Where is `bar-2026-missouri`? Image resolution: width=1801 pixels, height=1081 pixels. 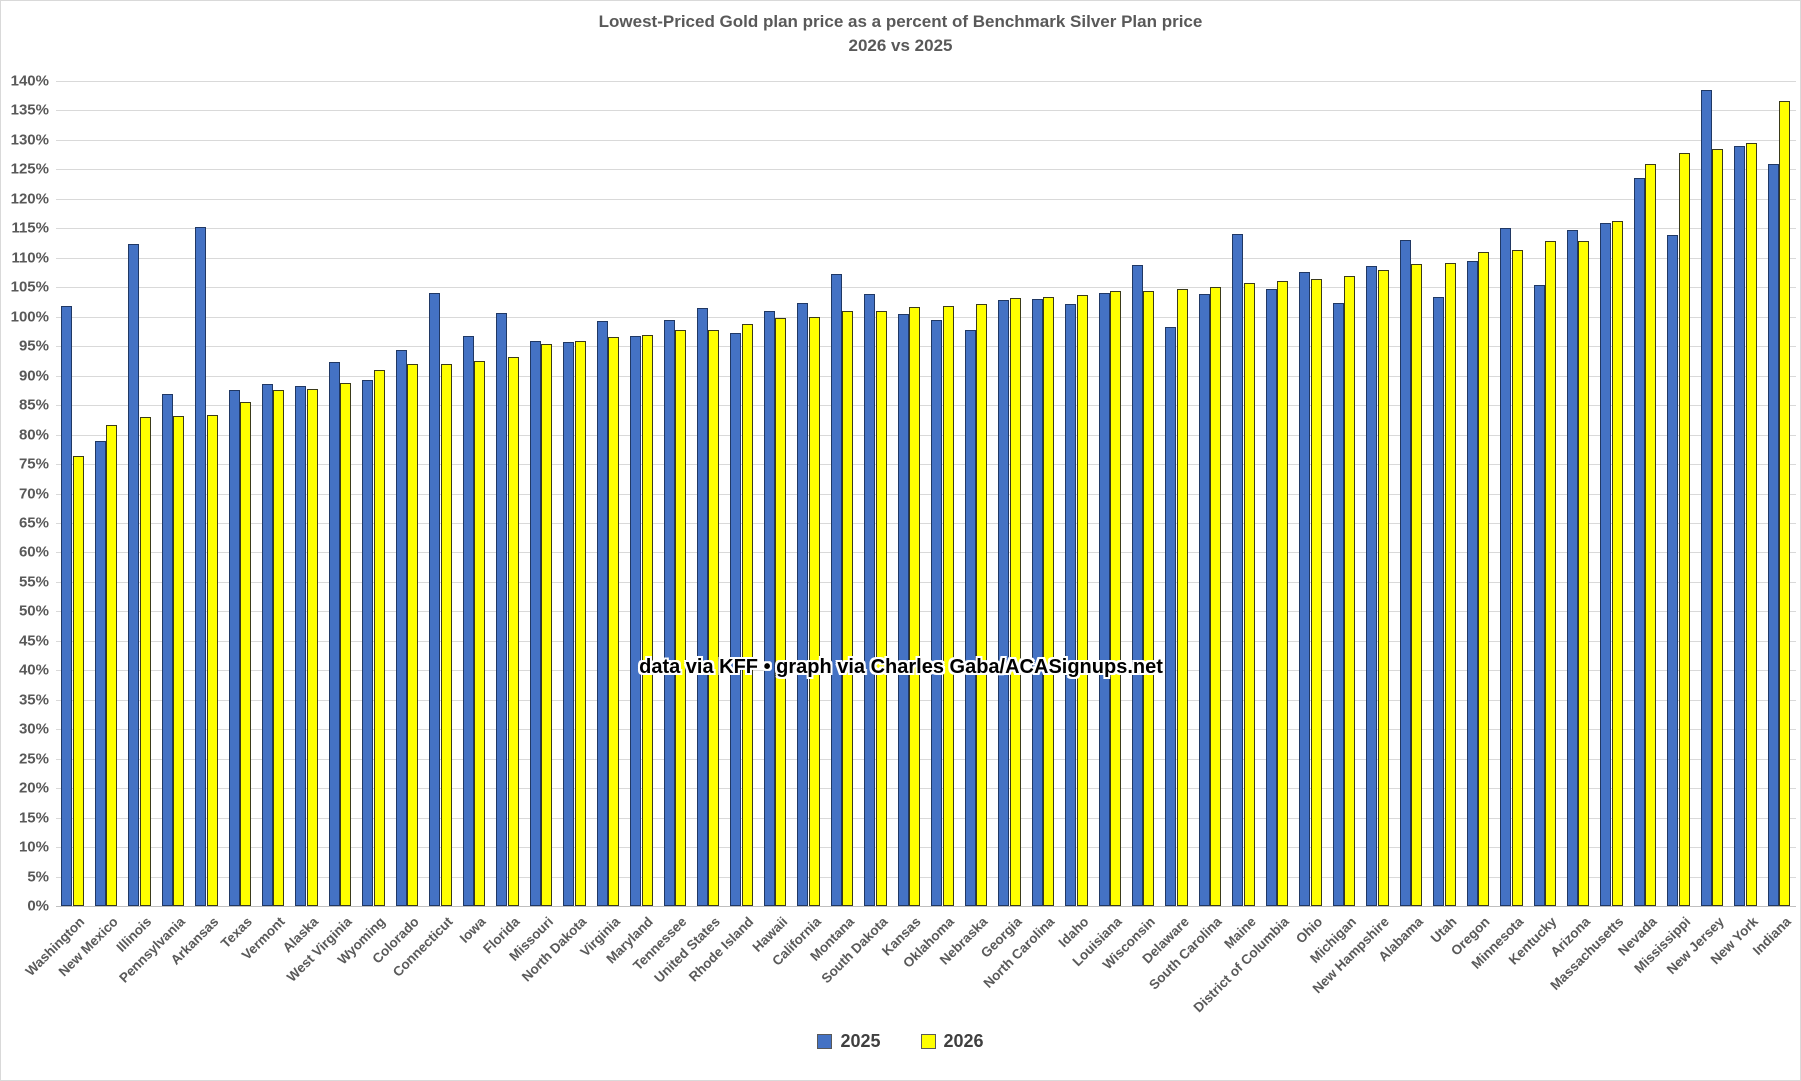 bar-2026-missouri is located at coordinates (547, 624).